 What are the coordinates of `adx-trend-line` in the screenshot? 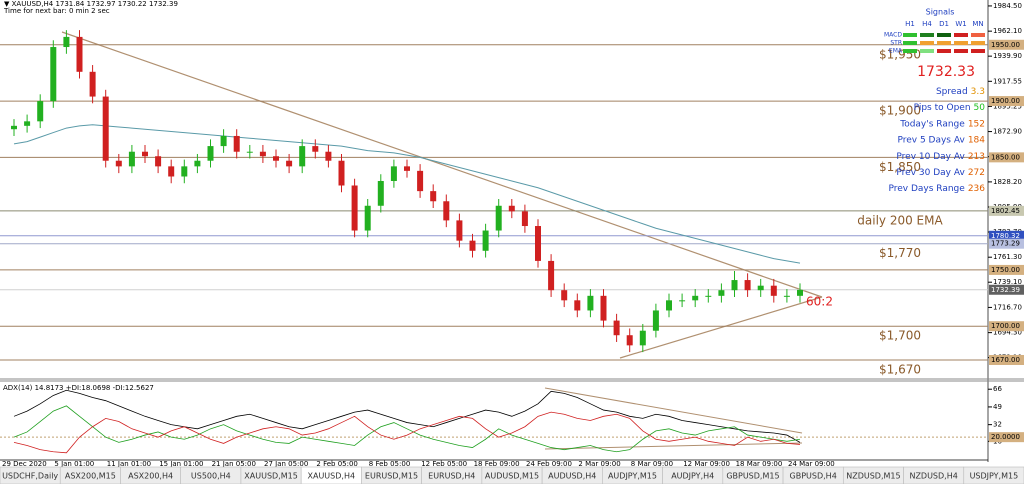 It's located at (673, 410).